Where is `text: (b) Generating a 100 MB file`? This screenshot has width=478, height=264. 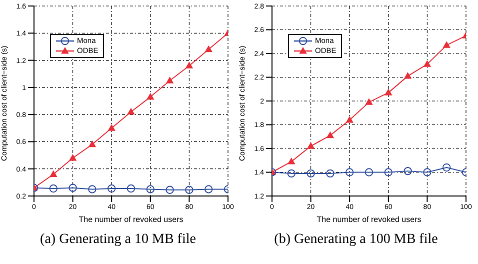 text: (b) Generating a 100 MB file is located at coordinates (356, 240).